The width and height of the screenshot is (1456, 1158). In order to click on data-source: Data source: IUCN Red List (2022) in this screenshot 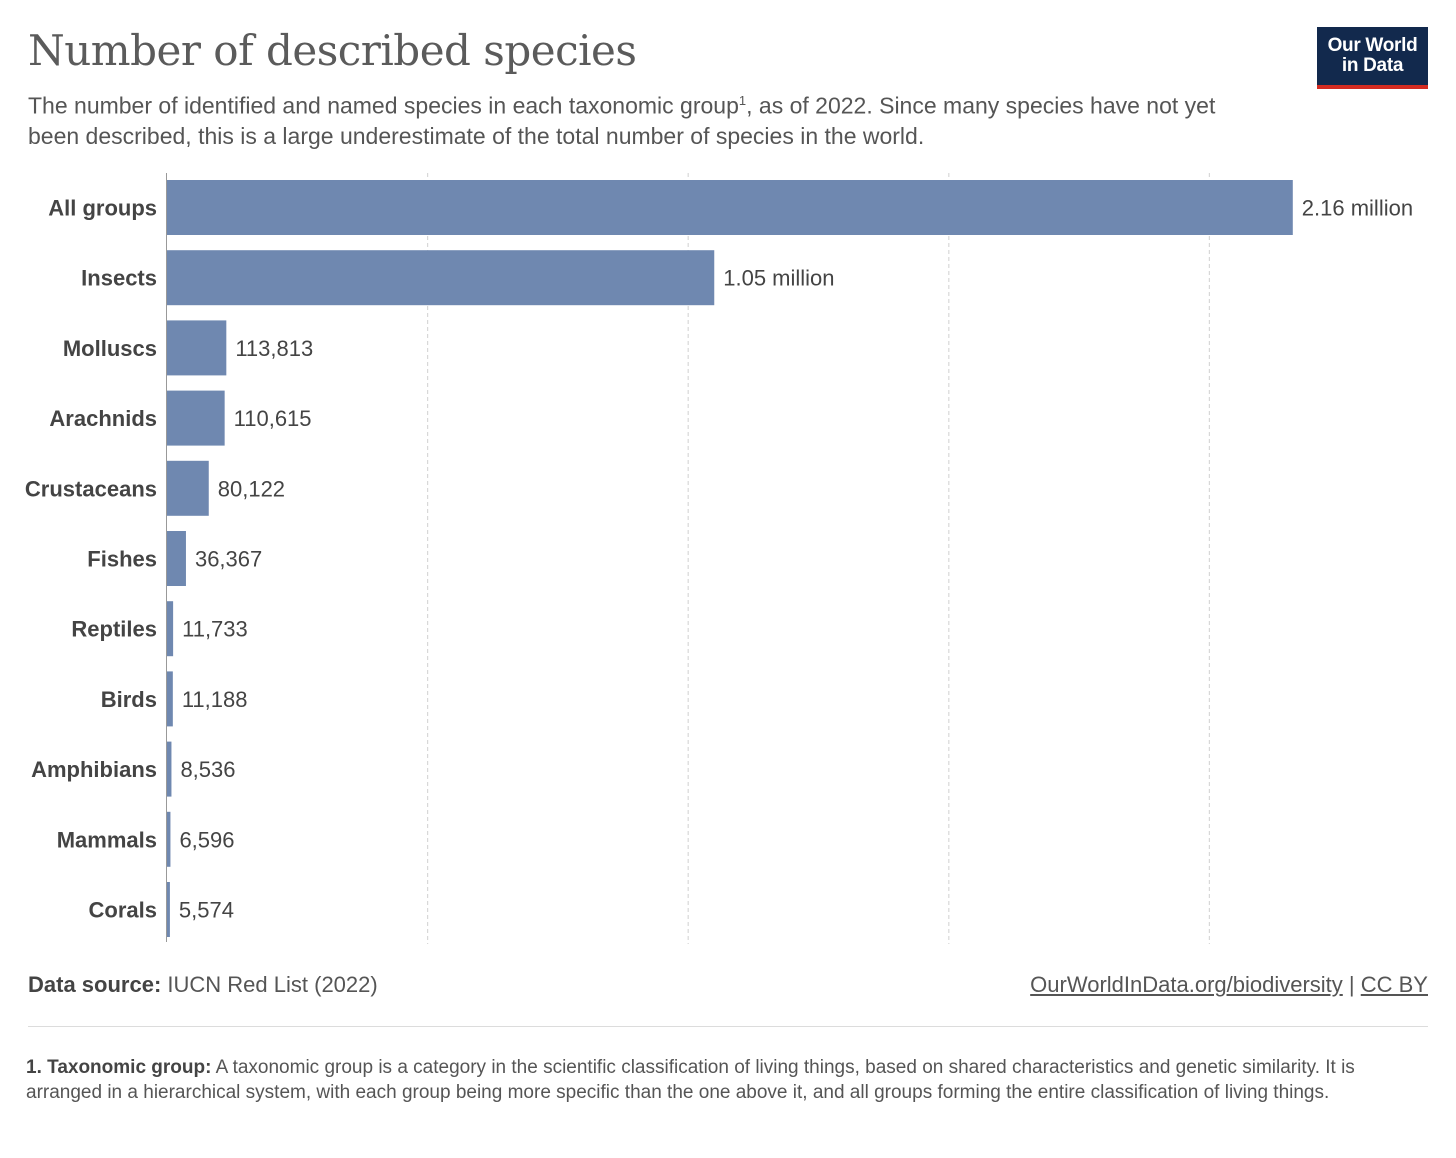, I will do `click(203, 985)`.